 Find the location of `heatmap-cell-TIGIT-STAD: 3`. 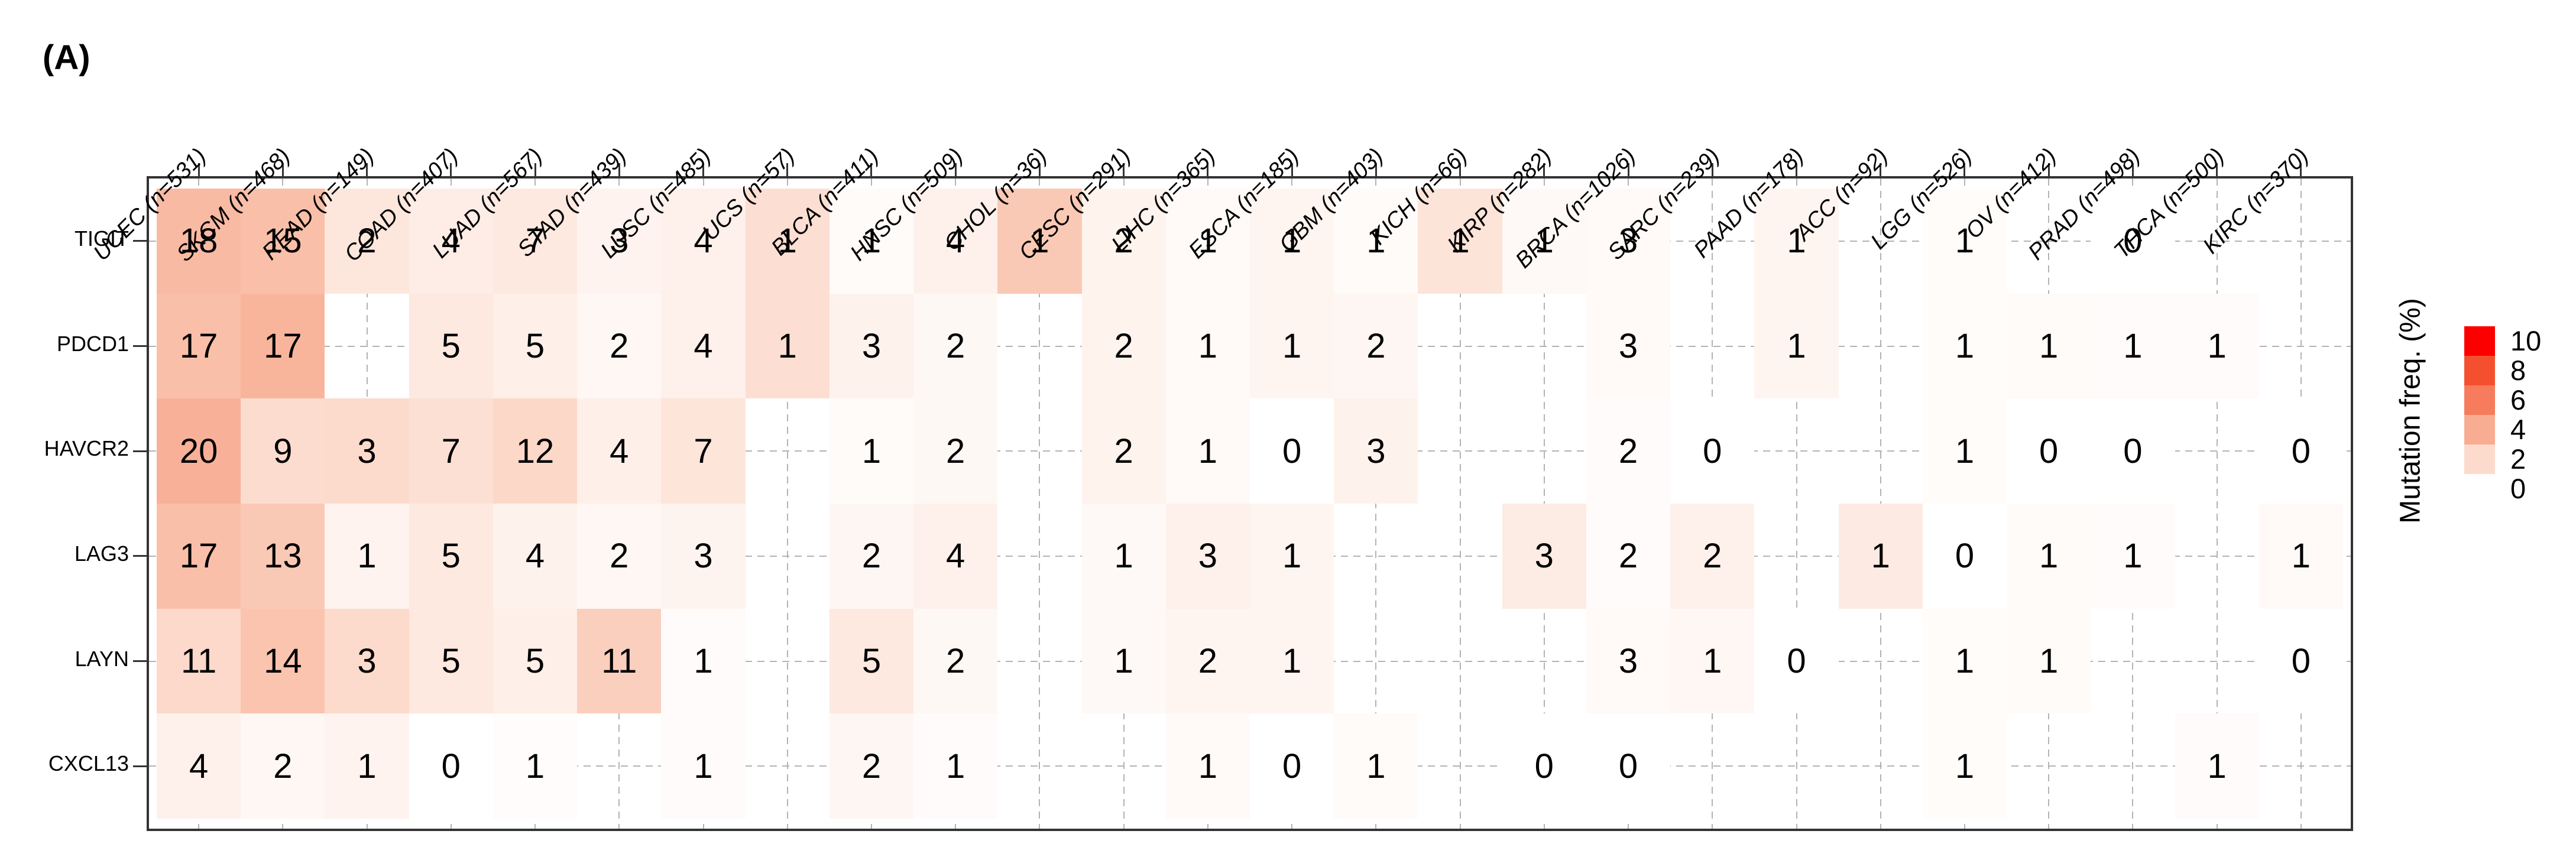

heatmap-cell-TIGIT-STAD: 3 is located at coordinates (619, 241).